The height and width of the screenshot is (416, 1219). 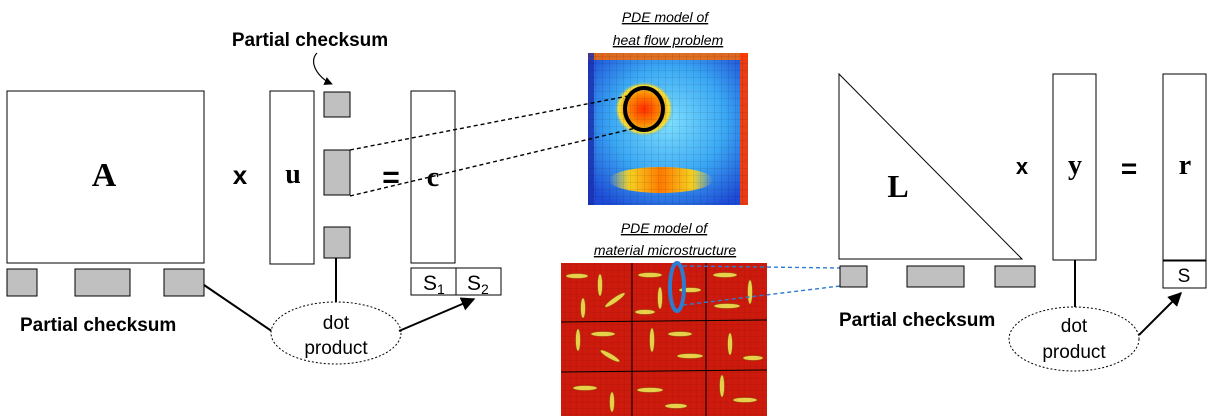 I want to click on vector-r, so click(x=1184, y=167).